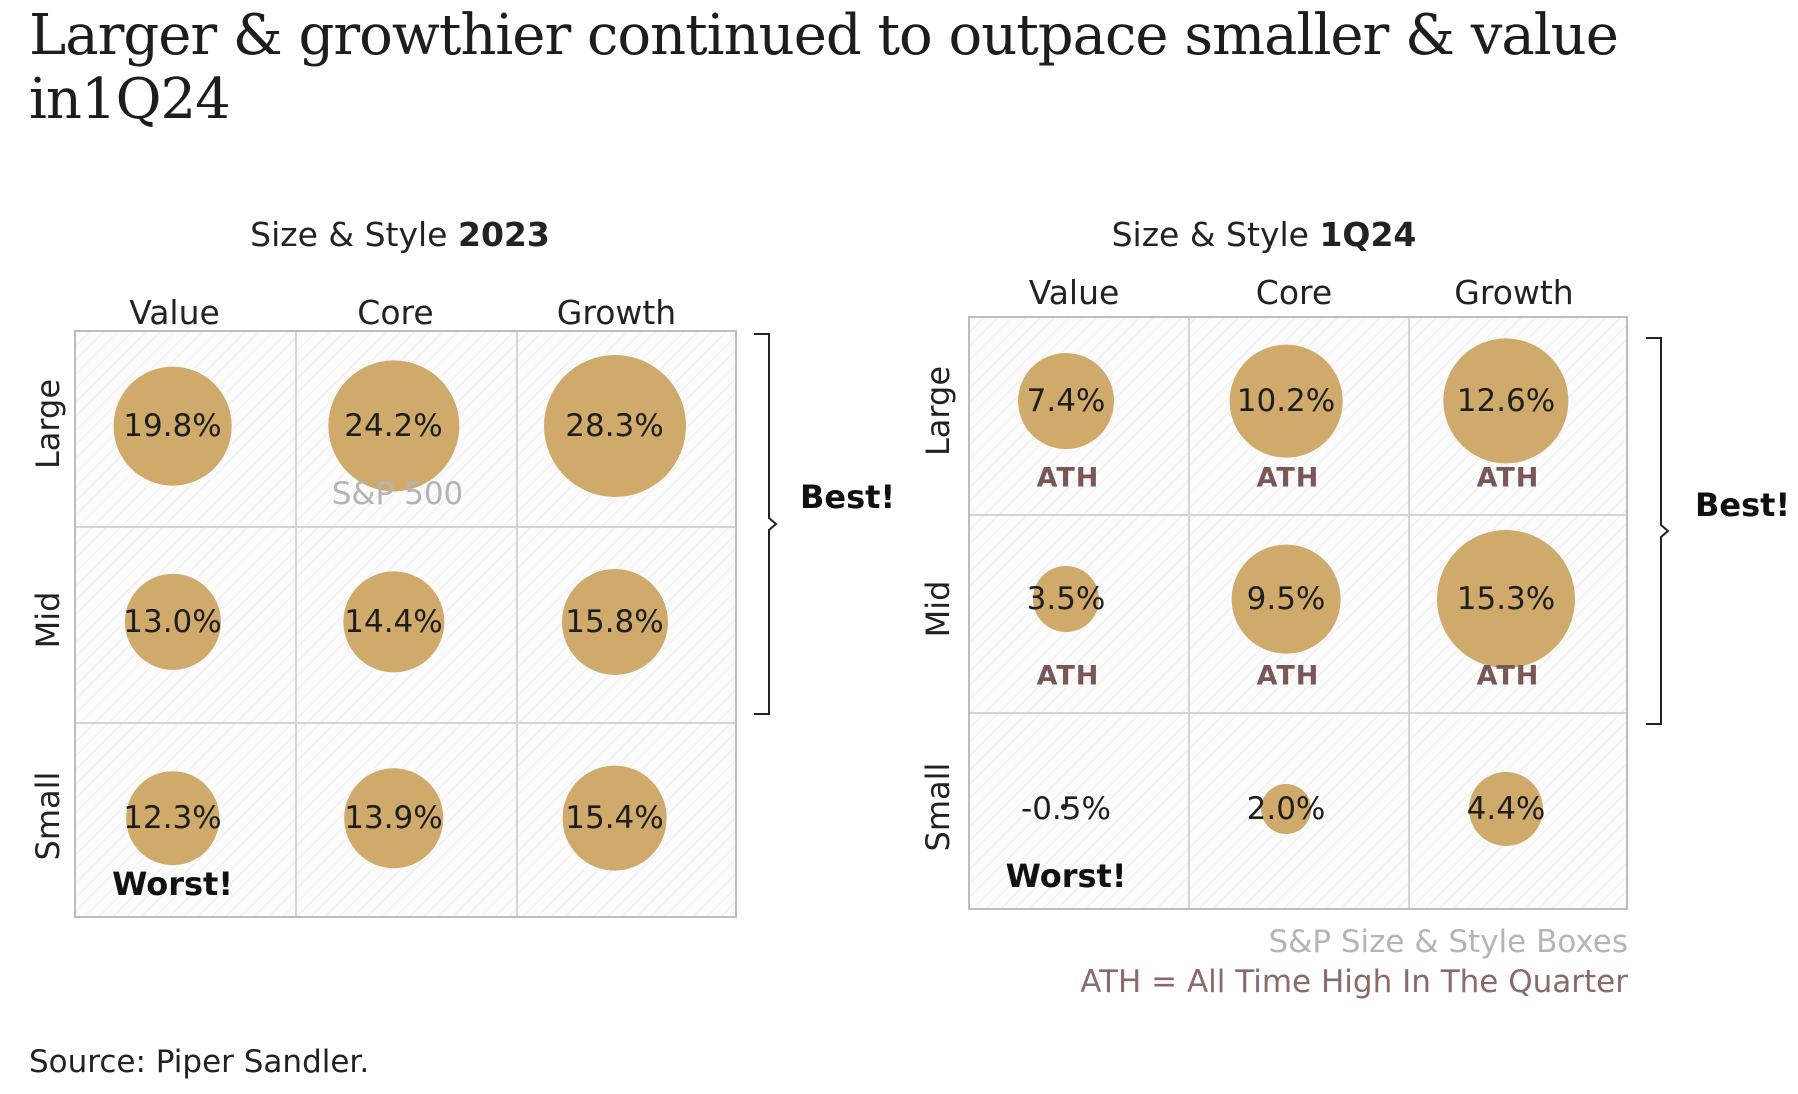 The image size is (1798, 1094). What do you see at coordinates (503, 234) in the screenshot?
I see `panel-title-period: 2023` at bounding box center [503, 234].